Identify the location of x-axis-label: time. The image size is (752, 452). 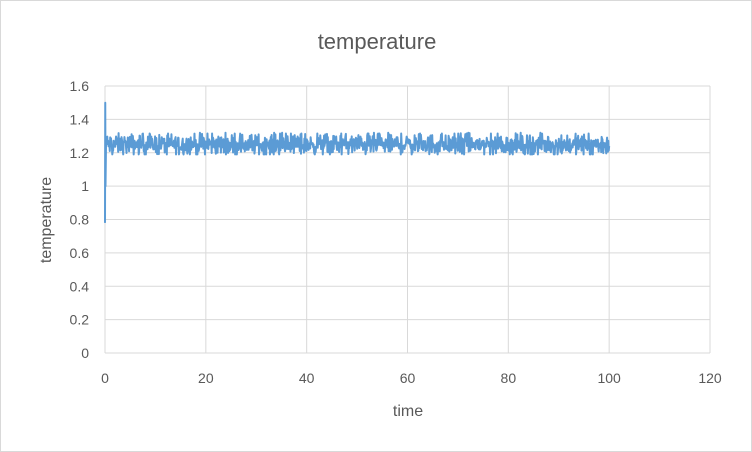
(408, 411).